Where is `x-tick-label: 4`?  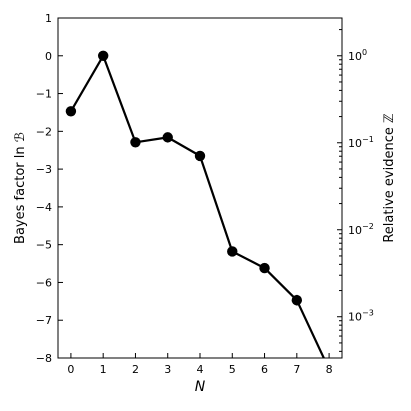
x-tick-label: 4 is located at coordinates (200, 369).